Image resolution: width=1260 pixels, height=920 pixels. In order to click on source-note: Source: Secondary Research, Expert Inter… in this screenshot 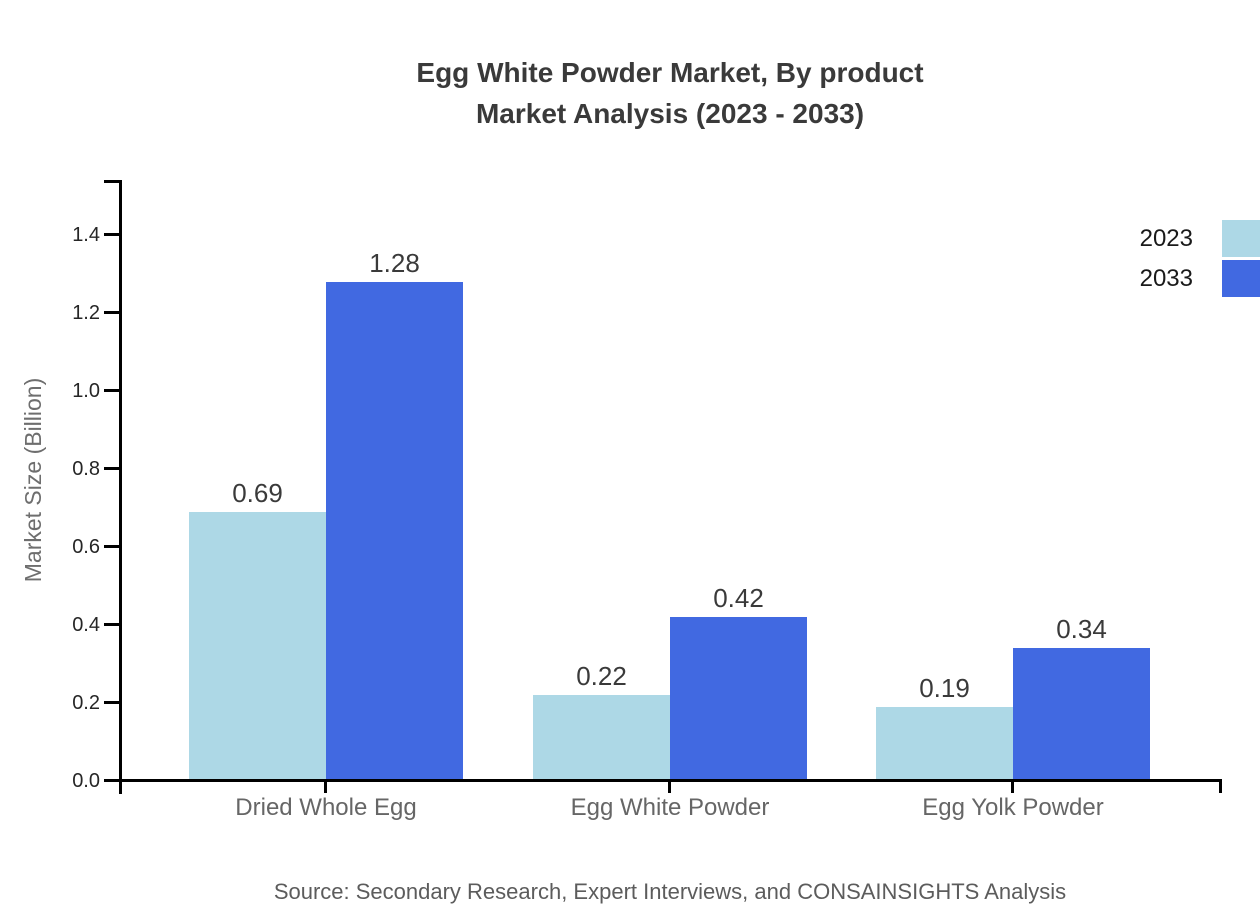, I will do `click(670, 891)`.